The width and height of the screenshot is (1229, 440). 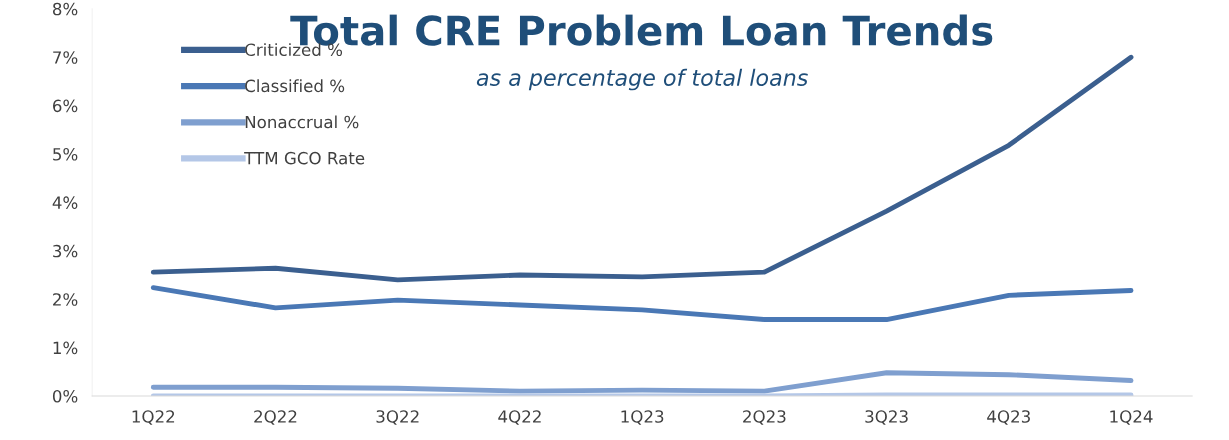 I want to click on x-tick-label: 4Q23, so click(x=1008, y=417).